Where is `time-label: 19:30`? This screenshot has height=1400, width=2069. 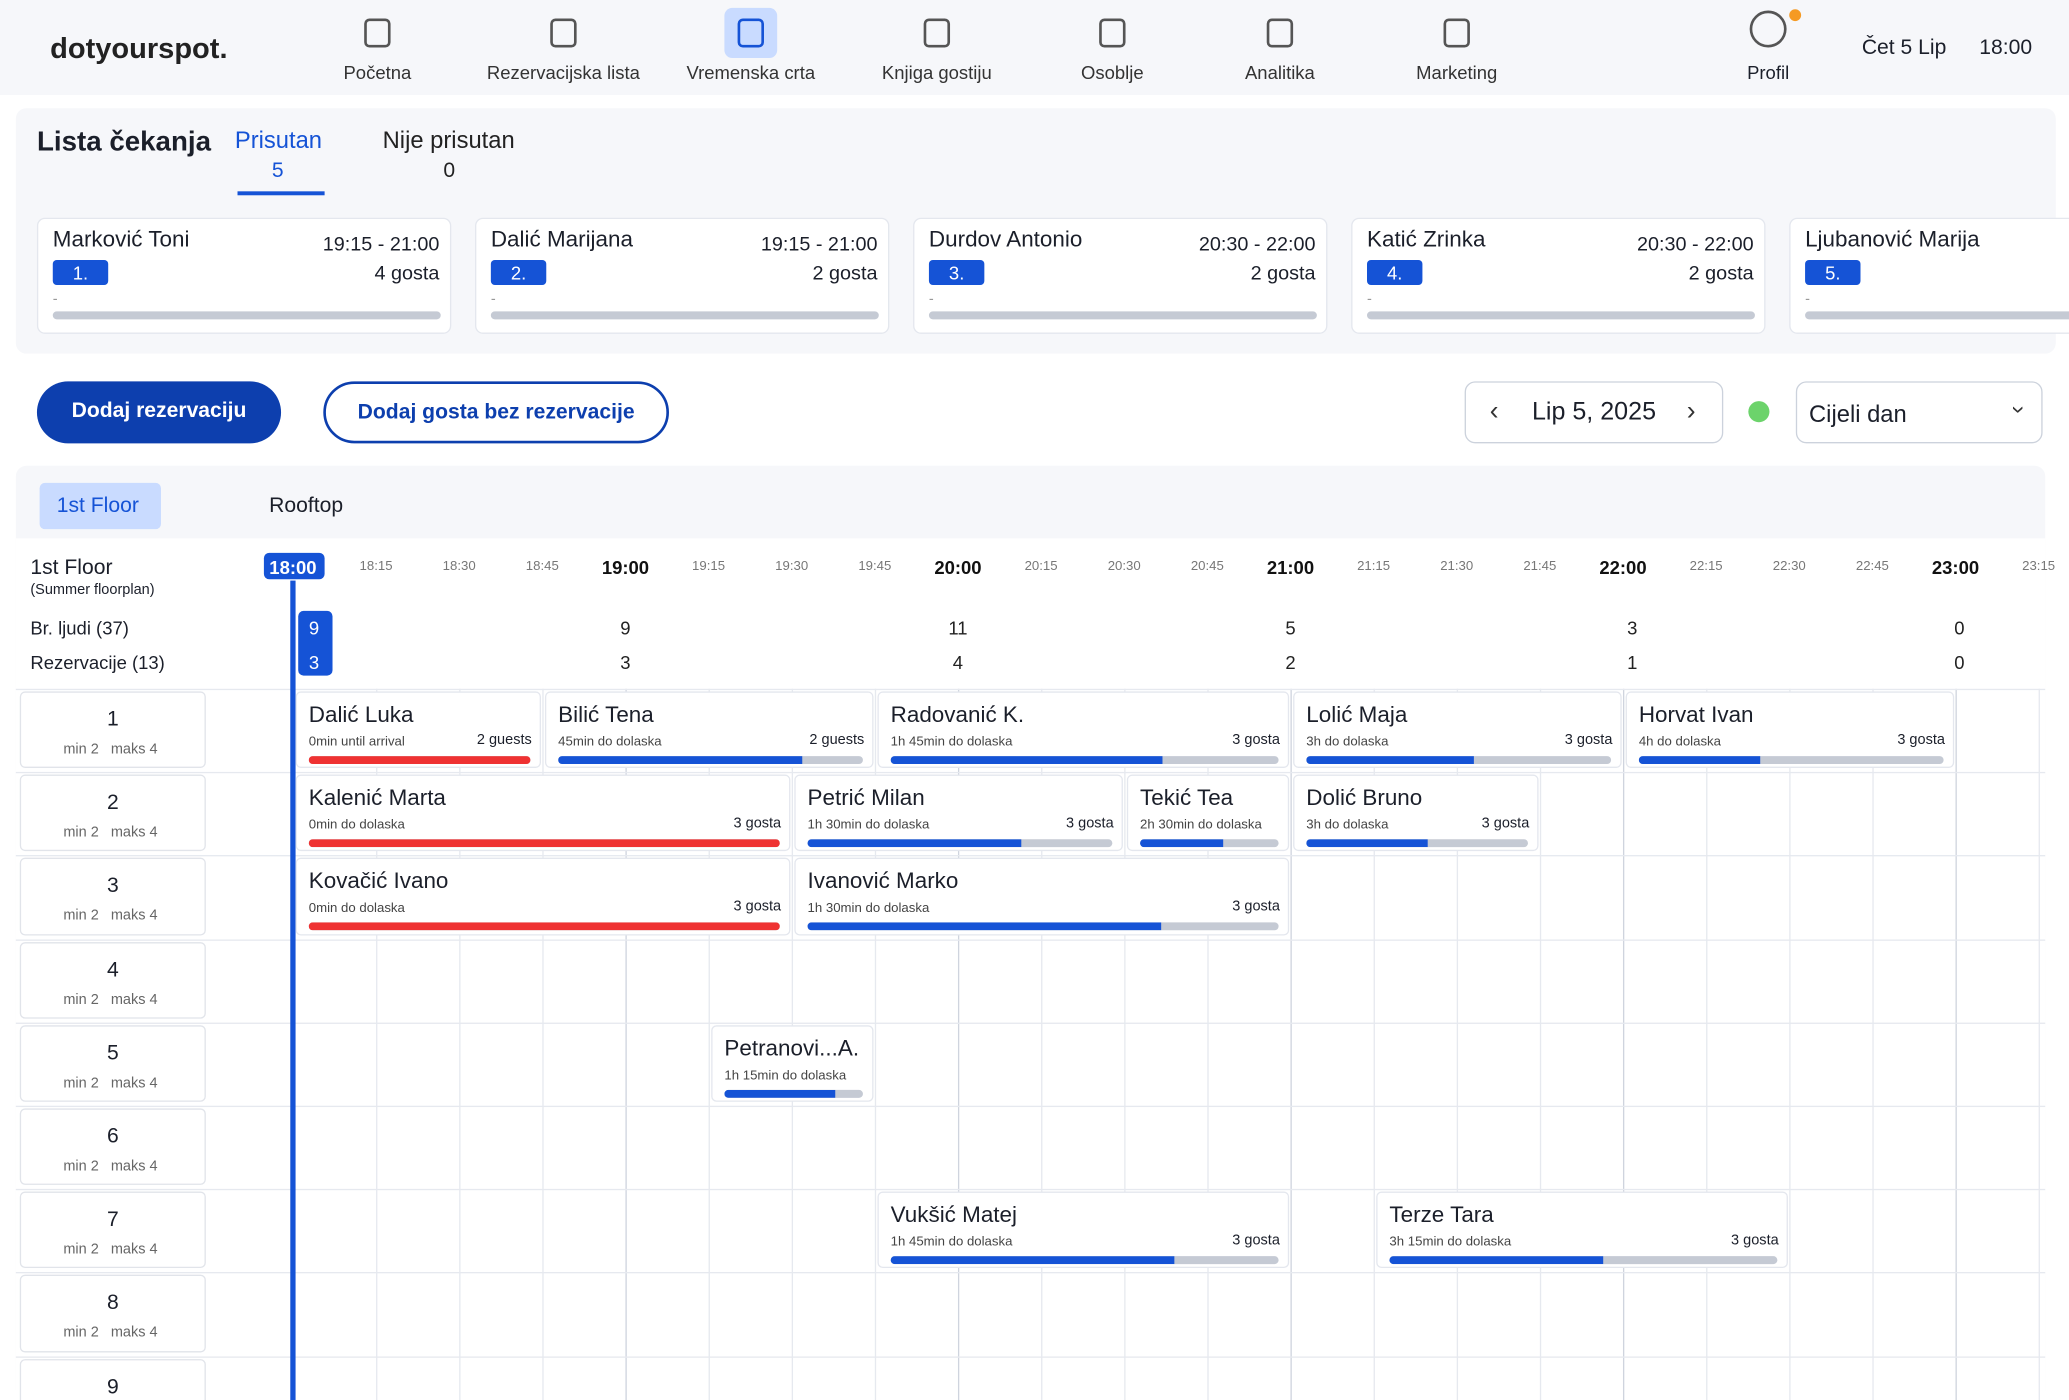 time-label: 19:30 is located at coordinates (792, 566).